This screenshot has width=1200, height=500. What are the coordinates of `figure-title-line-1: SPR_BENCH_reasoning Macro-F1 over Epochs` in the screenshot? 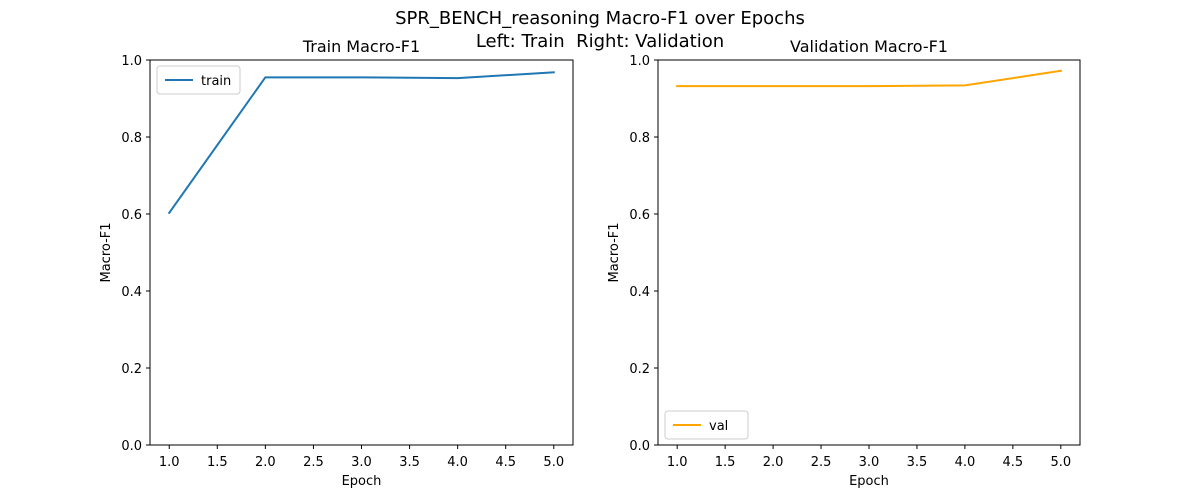 It's located at (600, 18).